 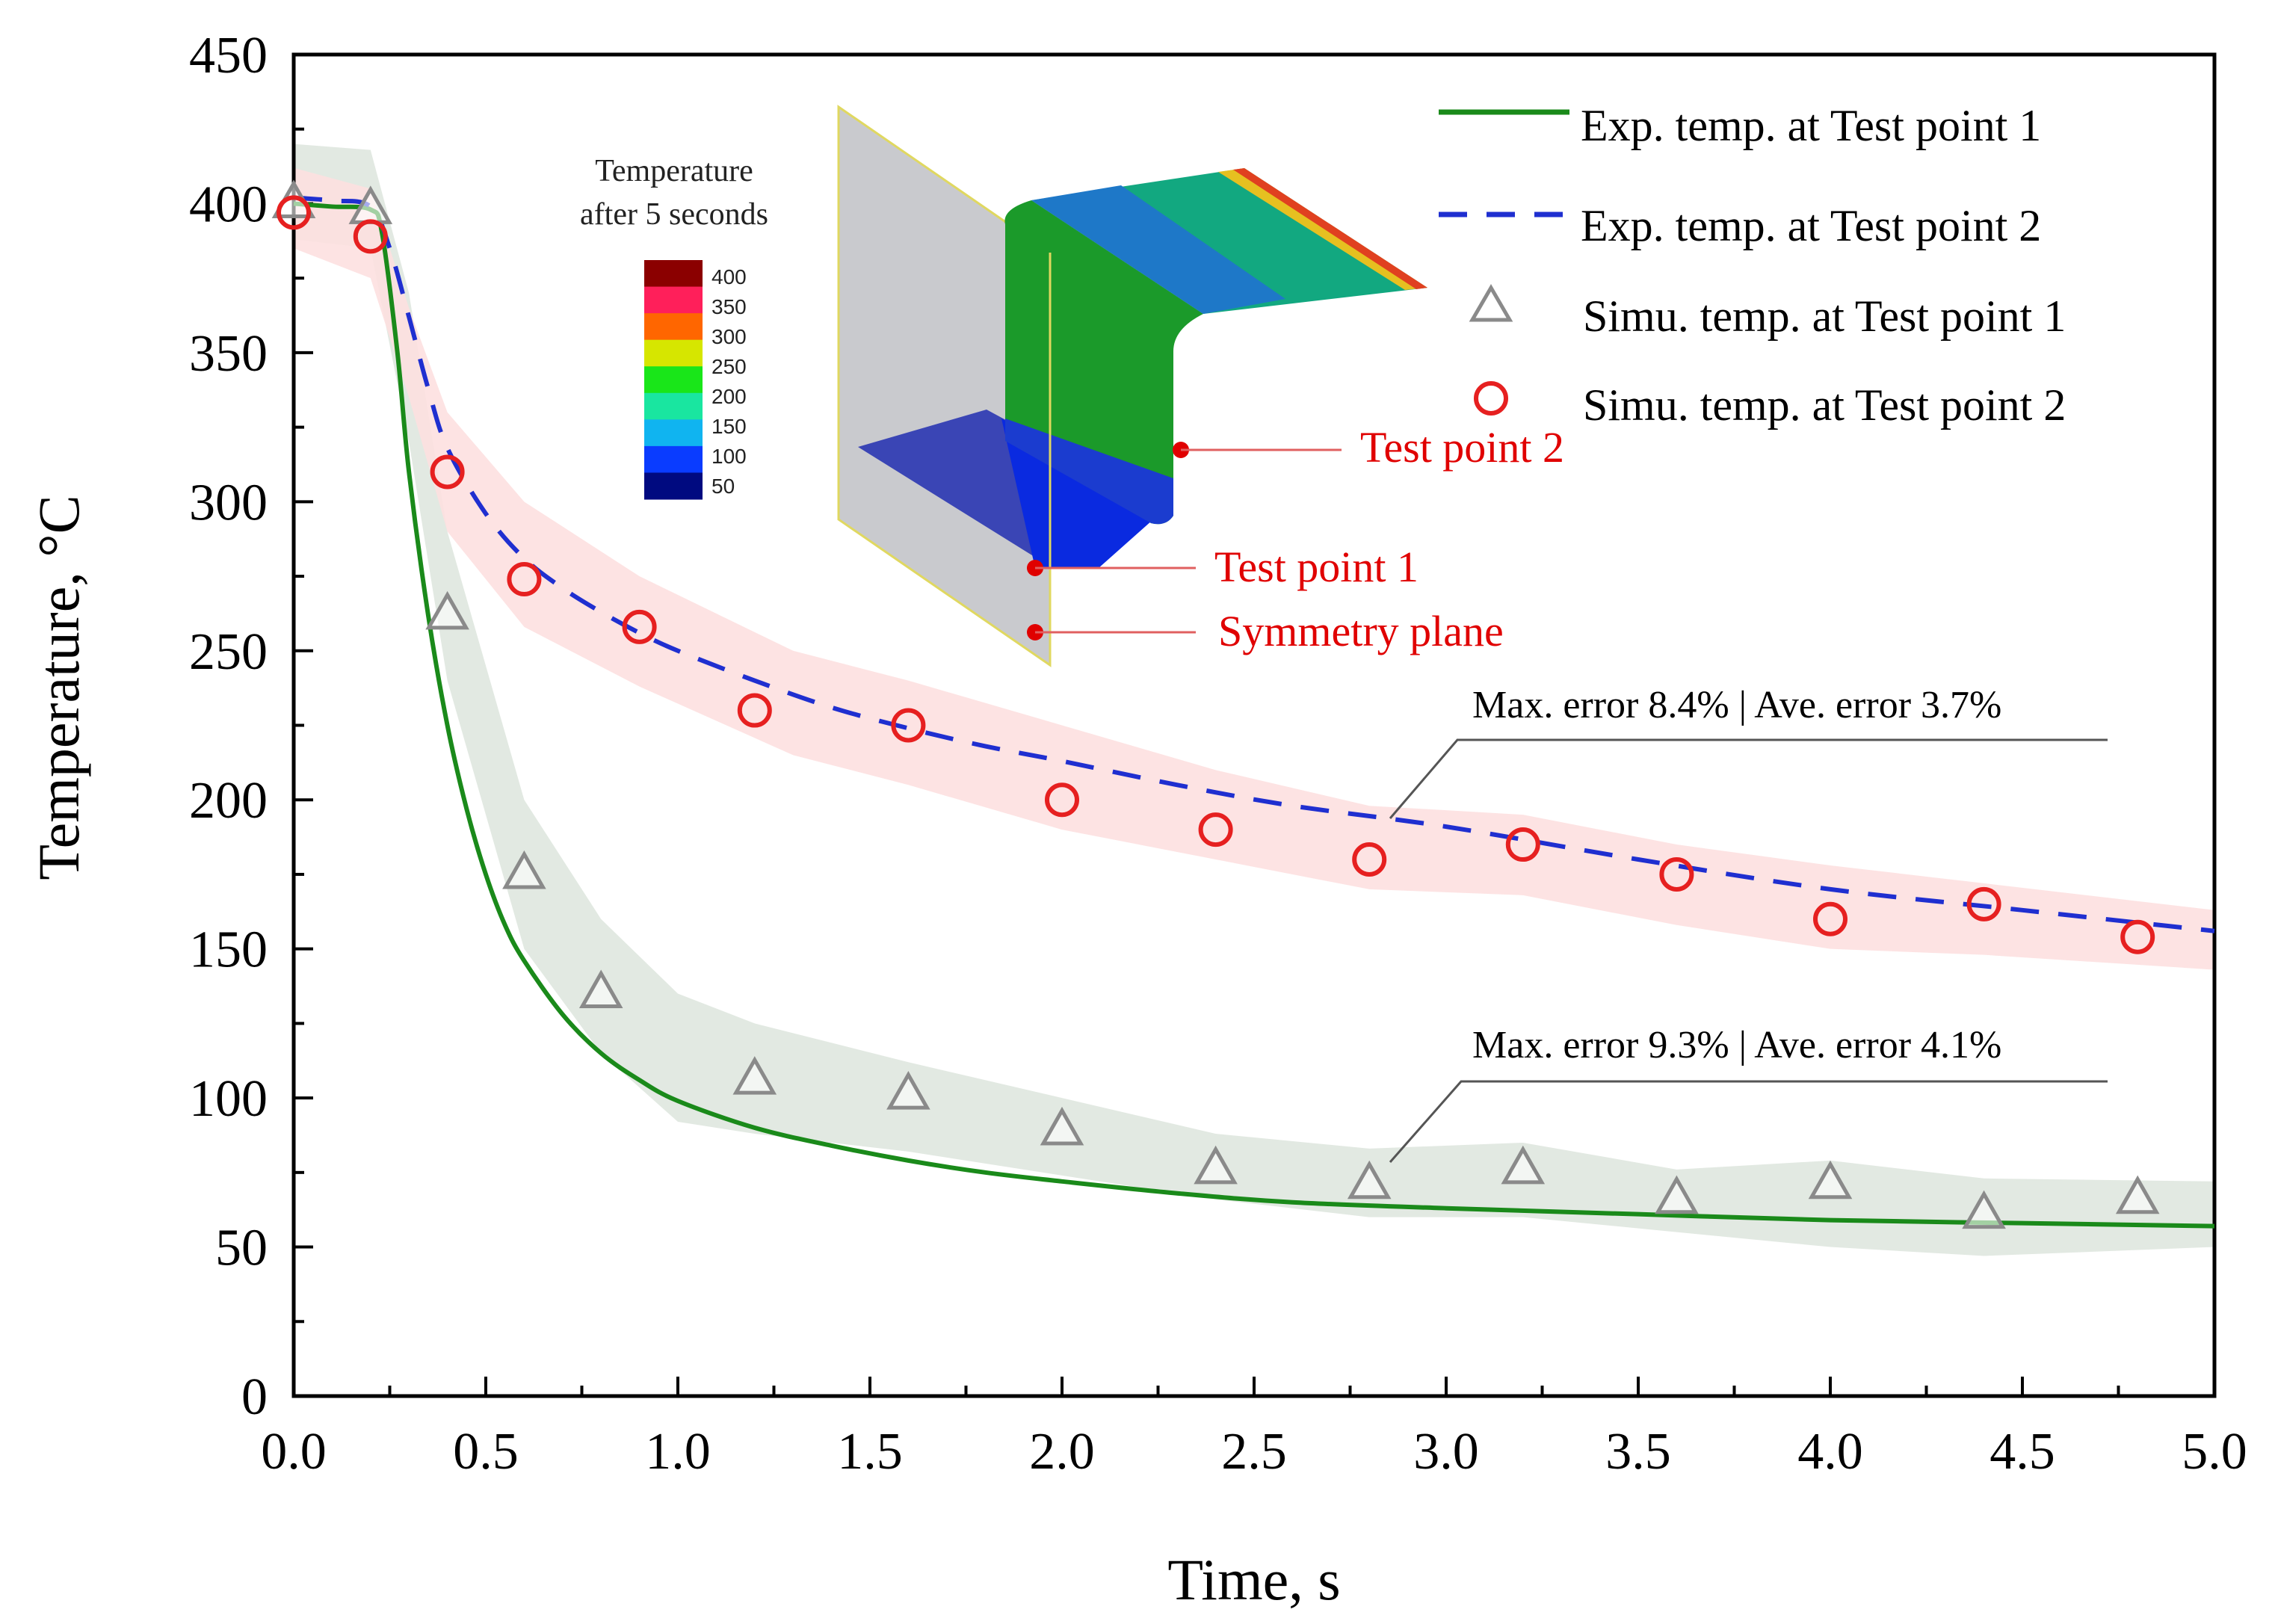 What do you see at coordinates (1736, 1045) in the screenshot?
I see `annotation-text-tp1: Max. error 9.3% | Ave. error 4.1%` at bounding box center [1736, 1045].